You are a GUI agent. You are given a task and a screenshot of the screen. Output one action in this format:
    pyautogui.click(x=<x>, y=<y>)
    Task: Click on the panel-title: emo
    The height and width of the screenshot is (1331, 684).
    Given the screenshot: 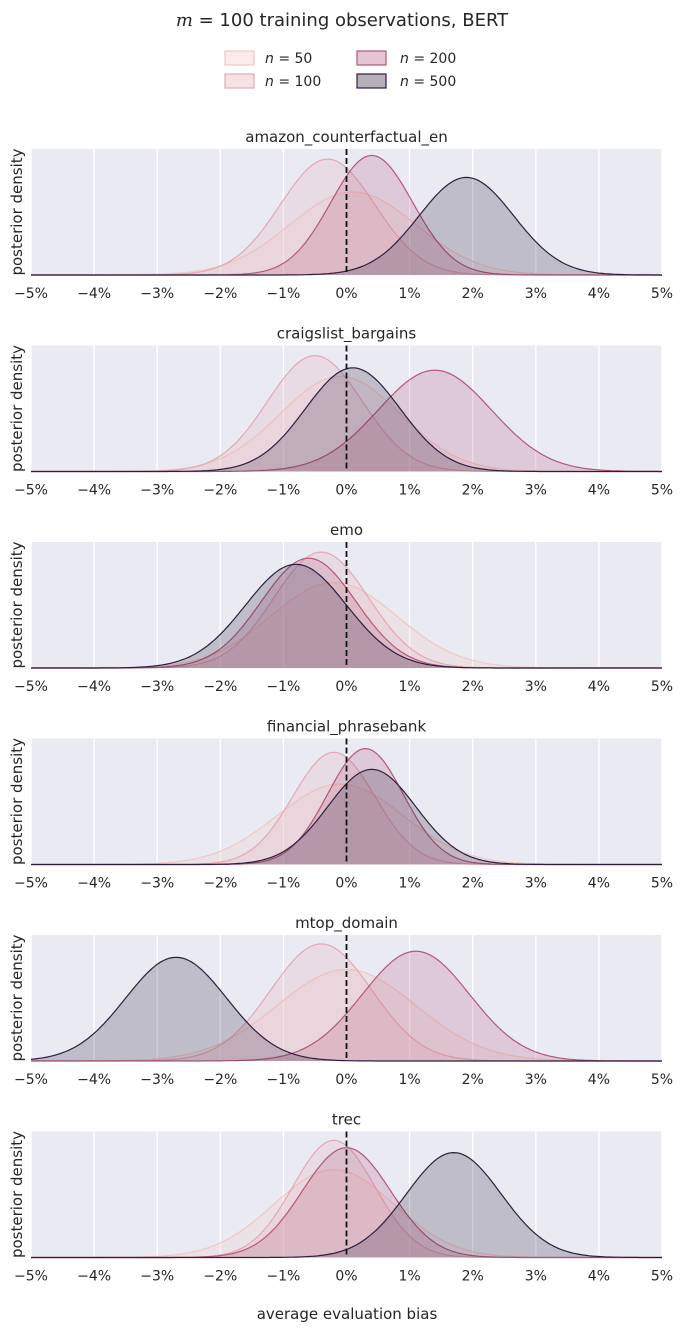 What is the action you would take?
    pyautogui.click(x=346, y=530)
    